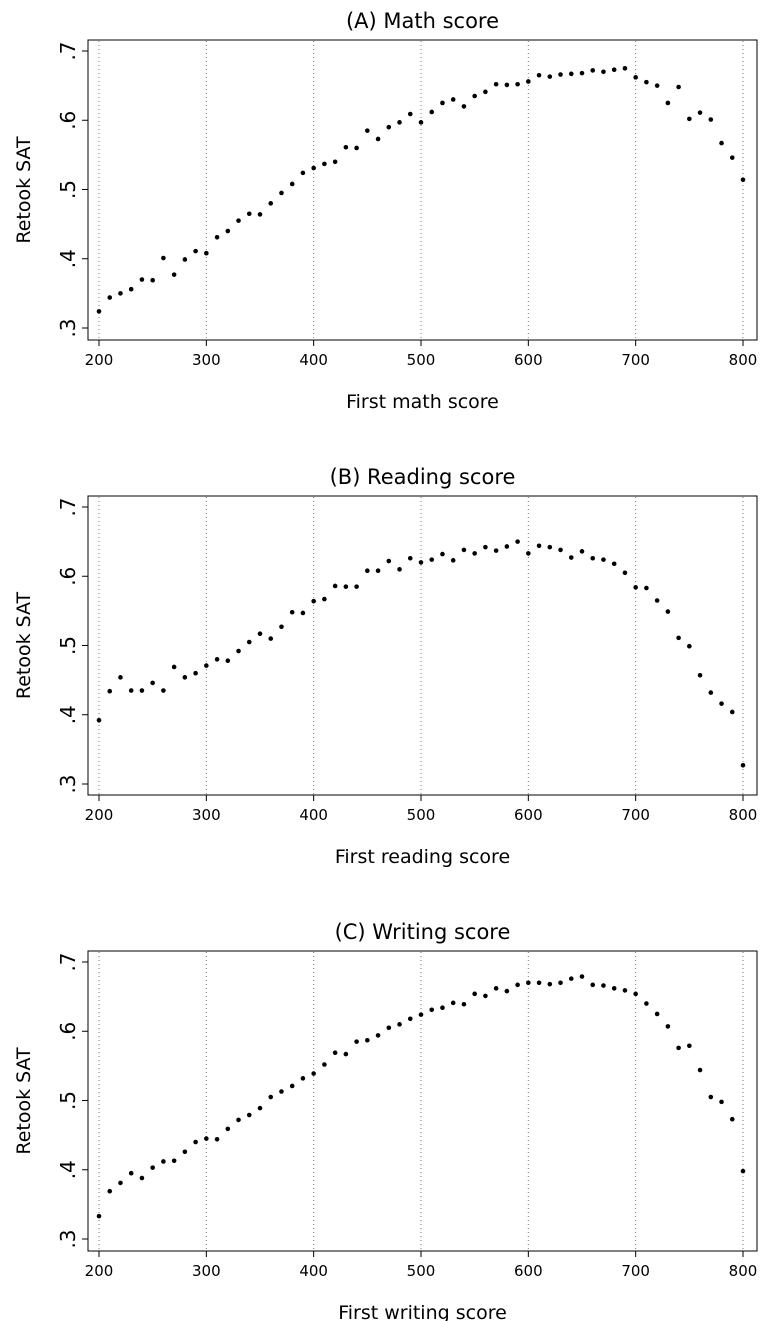 This screenshot has width=761, height=1321. I want to click on chart-title: (B) Reading score, so click(423, 477).